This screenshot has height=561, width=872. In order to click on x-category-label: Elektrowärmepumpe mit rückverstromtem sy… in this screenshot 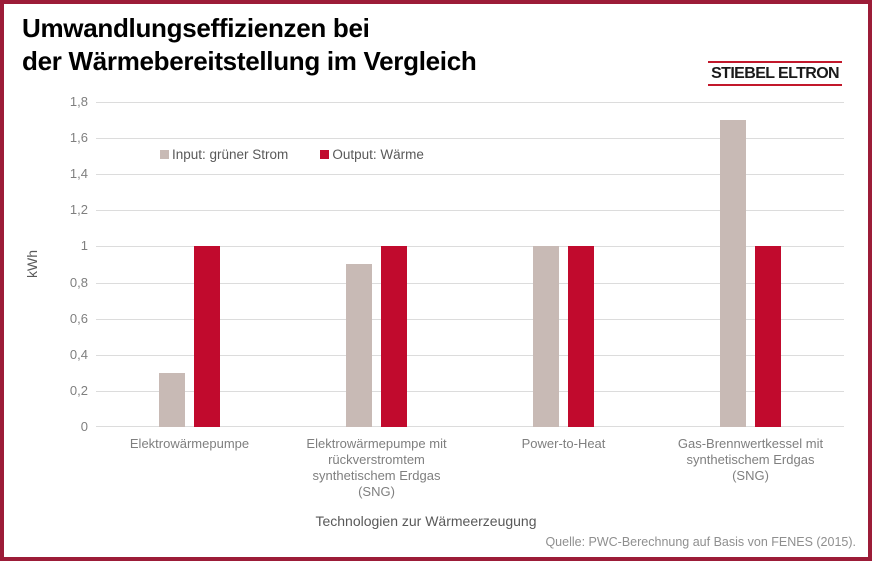, I will do `click(376, 467)`.